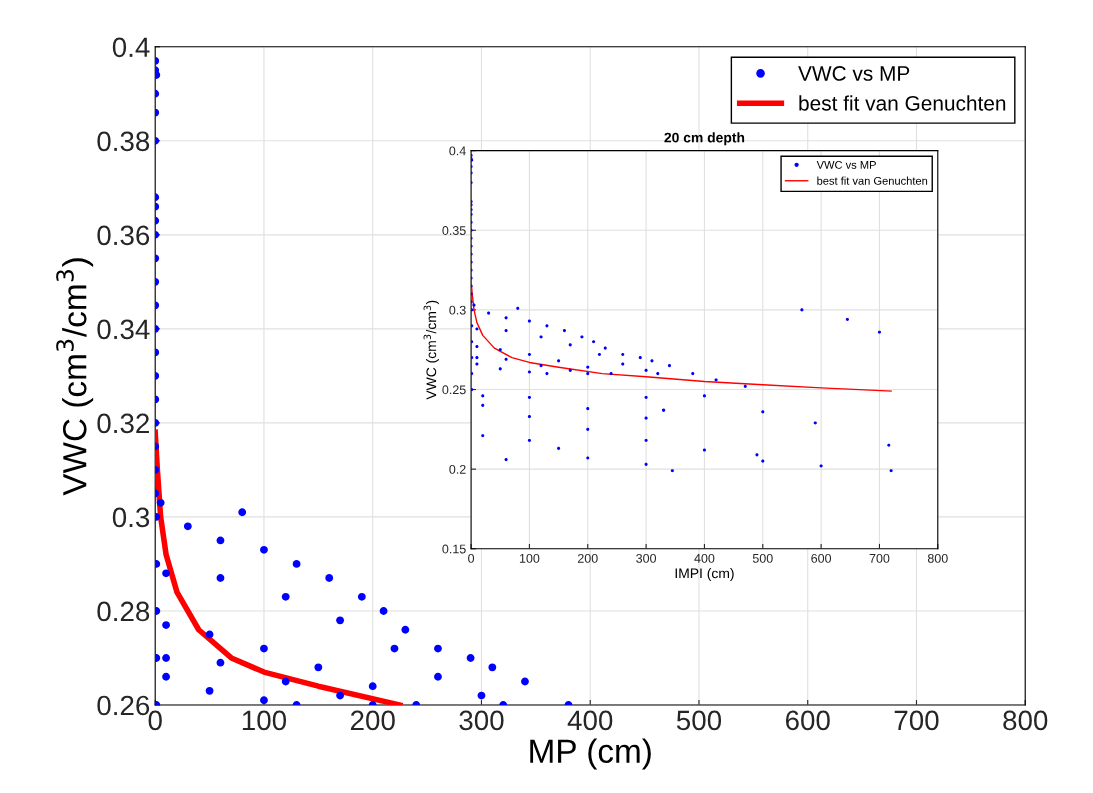 Image resolution: width=1093 pixels, height=793 pixels. I want to click on x-axis-title: IMPI (cm), so click(704, 574).